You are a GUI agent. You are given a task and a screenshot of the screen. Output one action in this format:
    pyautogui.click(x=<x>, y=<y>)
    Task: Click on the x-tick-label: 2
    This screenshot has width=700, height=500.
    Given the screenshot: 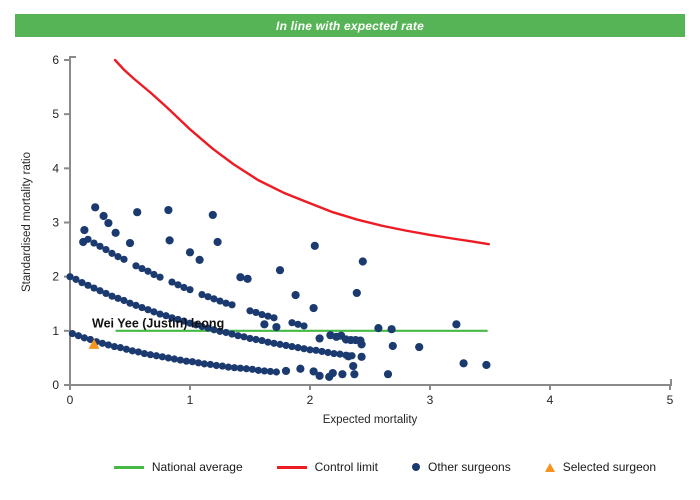 What is the action you would take?
    pyautogui.click(x=310, y=400)
    